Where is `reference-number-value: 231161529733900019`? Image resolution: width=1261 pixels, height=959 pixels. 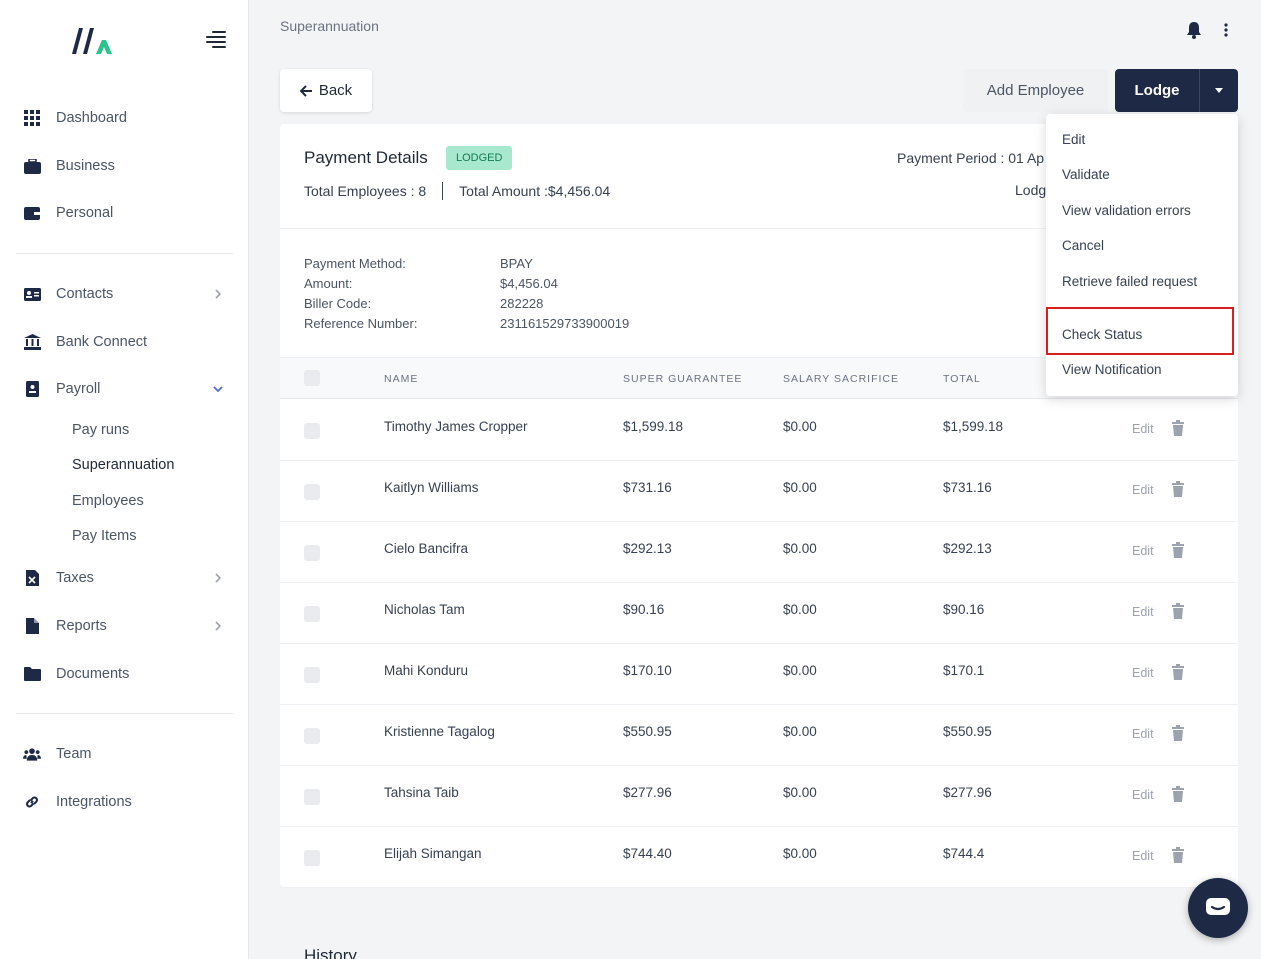 reference-number-value: 231161529733900019 is located at coordinates (565, 323).